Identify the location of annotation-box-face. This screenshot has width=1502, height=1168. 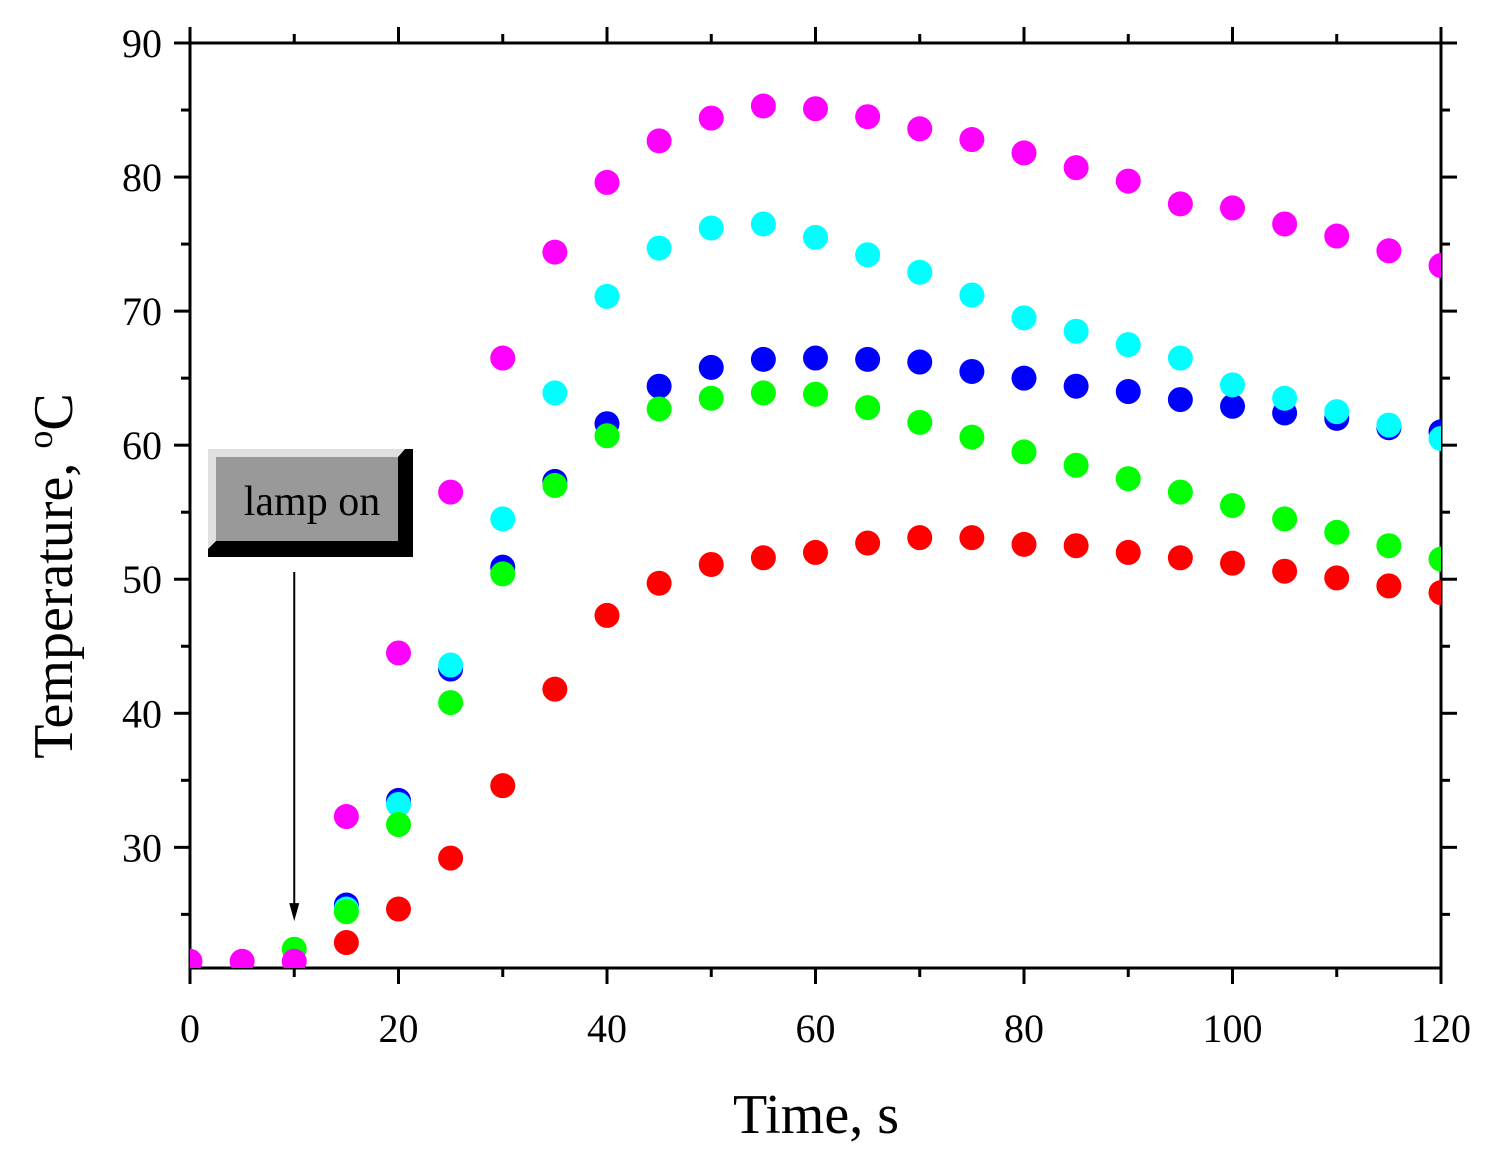
(307, 499).